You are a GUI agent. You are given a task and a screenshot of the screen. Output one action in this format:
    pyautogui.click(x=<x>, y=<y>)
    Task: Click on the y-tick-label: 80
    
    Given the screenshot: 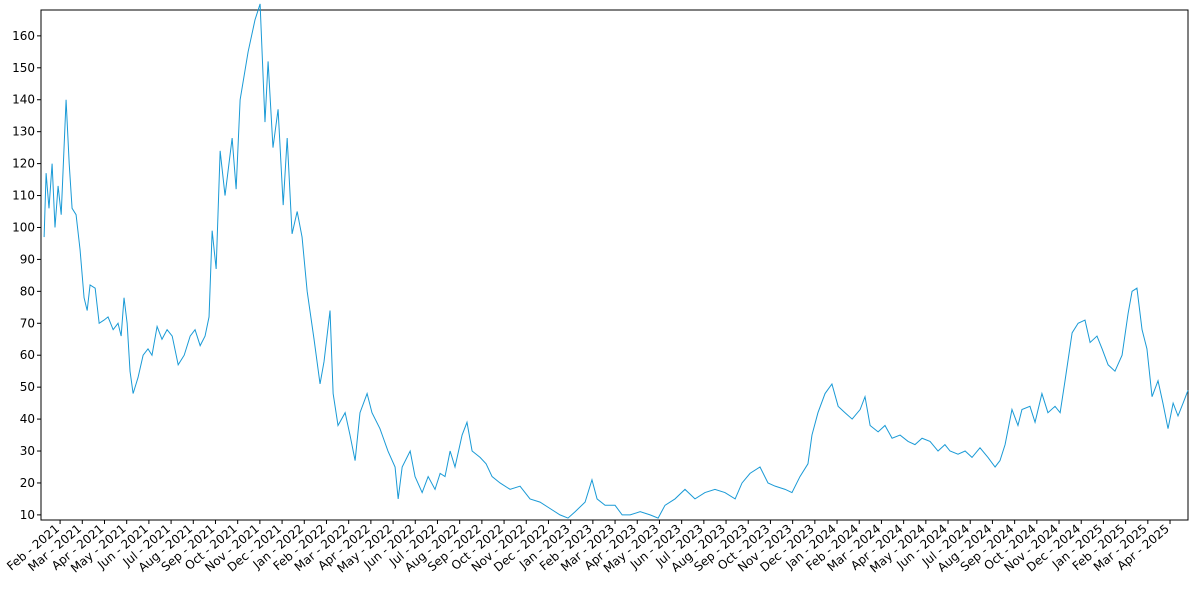 What is the action you would take?
    pyautogui.click(x=27, y=291)
    